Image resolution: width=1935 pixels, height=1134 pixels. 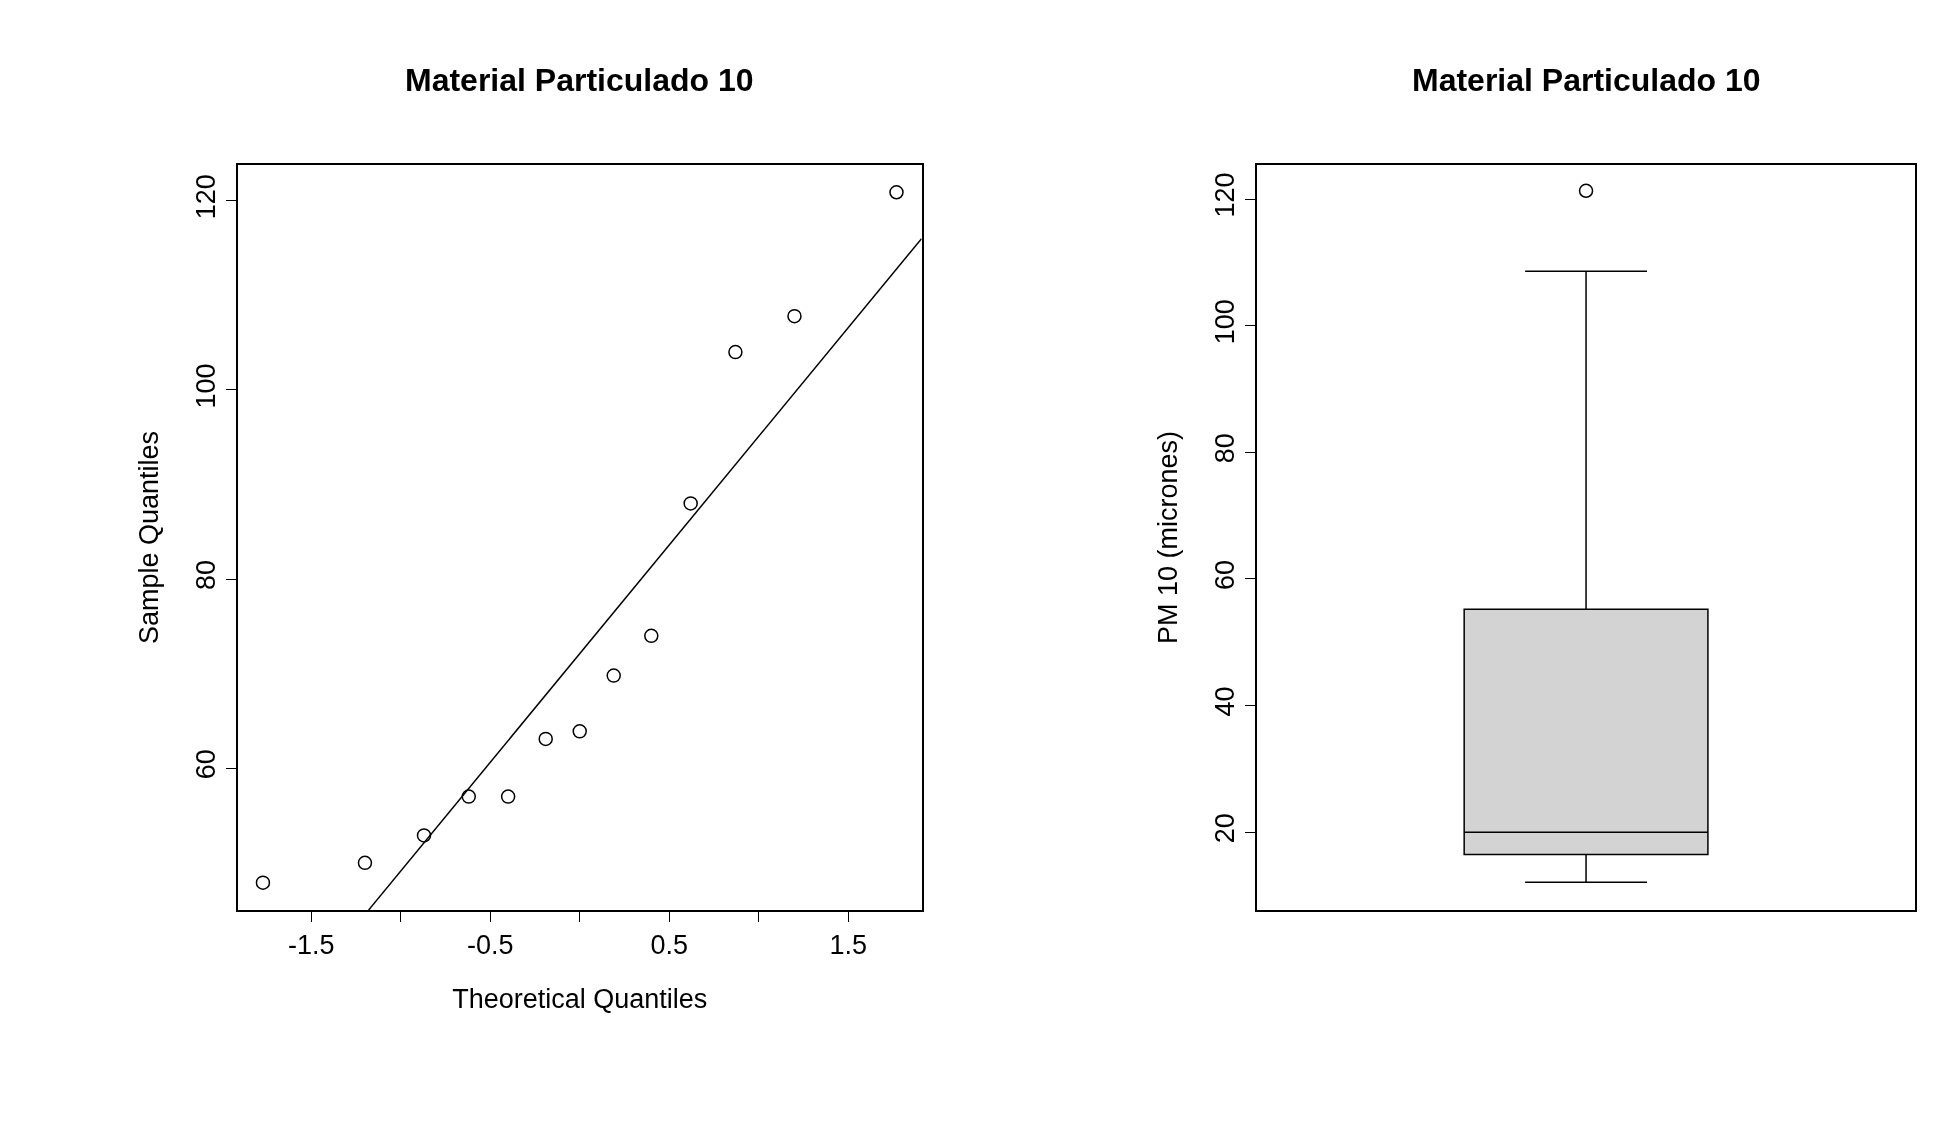 I want to click on y-axis-title: PM 10 (micrones), so click(x=1167, y=537).